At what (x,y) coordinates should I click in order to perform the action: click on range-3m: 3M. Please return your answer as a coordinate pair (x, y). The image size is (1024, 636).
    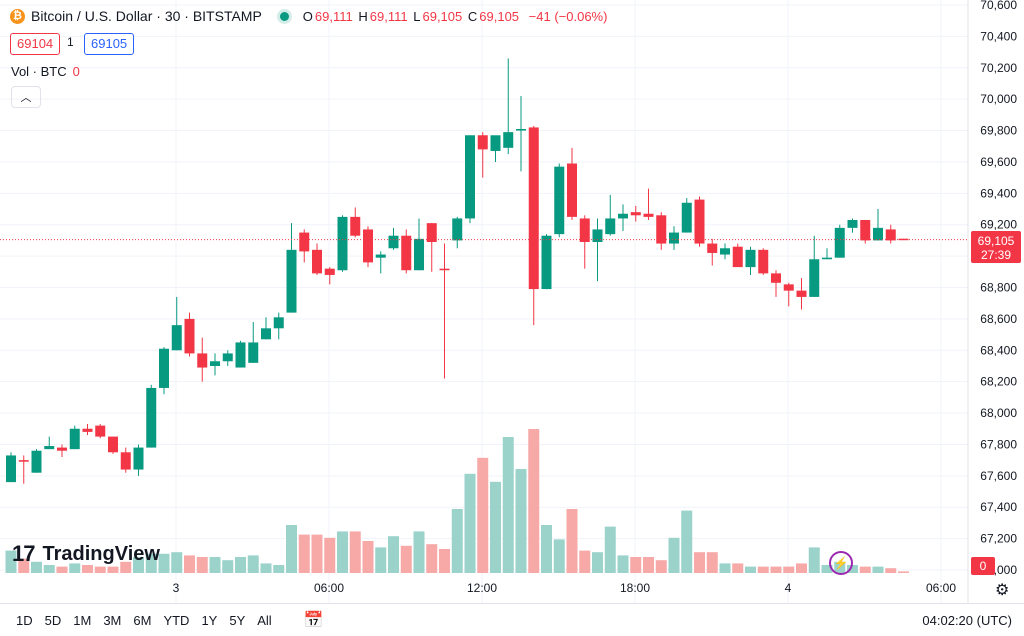
    Looking at the image, I should click on (112, 620).